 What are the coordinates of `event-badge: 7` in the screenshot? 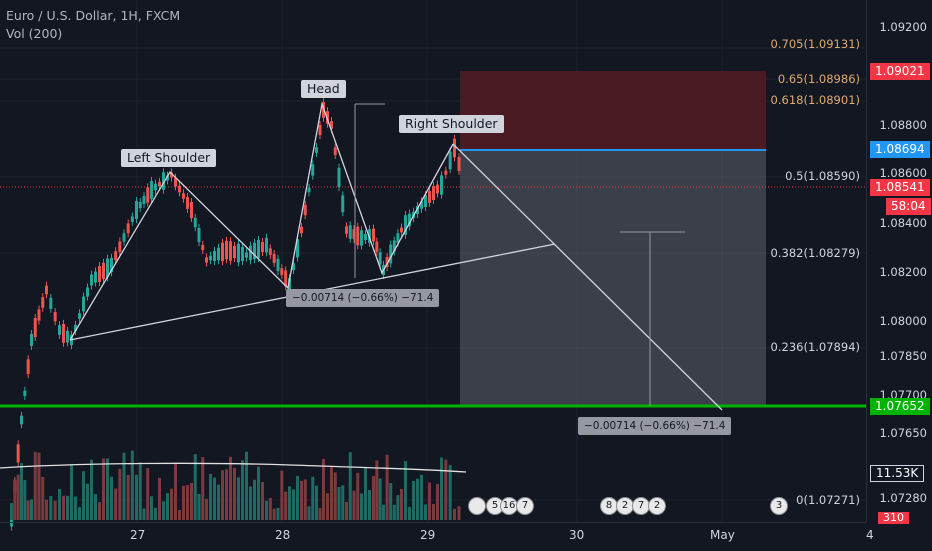 It's located at (525, 506).